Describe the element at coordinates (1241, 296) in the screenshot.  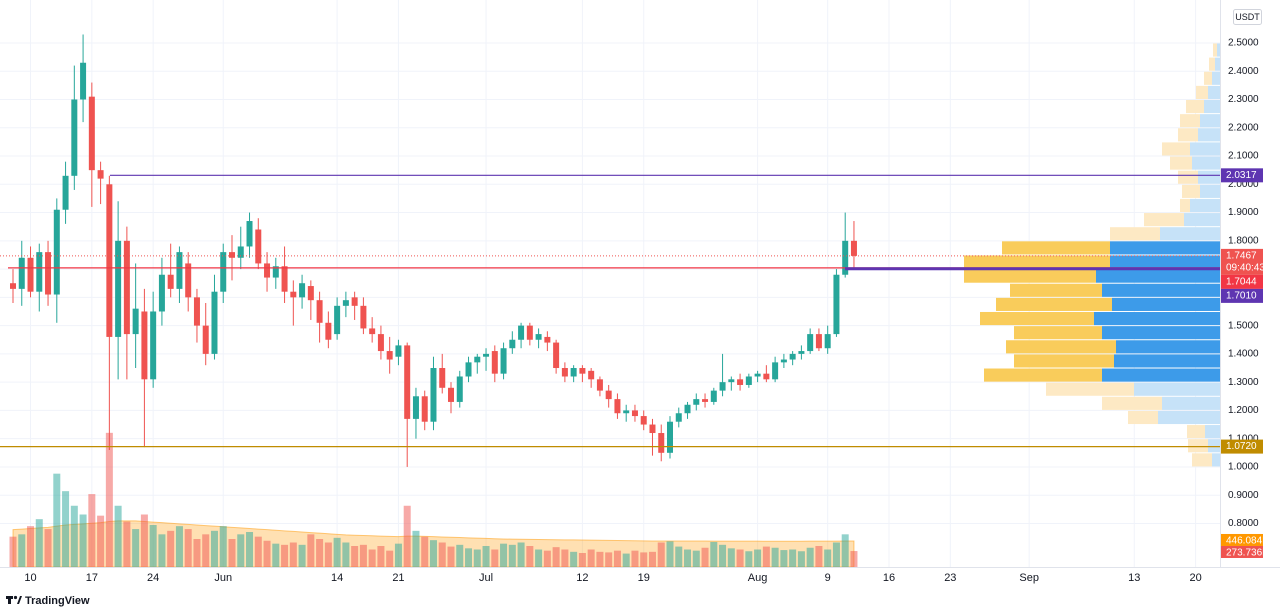
I see `price-label: 1.7010` at that location.